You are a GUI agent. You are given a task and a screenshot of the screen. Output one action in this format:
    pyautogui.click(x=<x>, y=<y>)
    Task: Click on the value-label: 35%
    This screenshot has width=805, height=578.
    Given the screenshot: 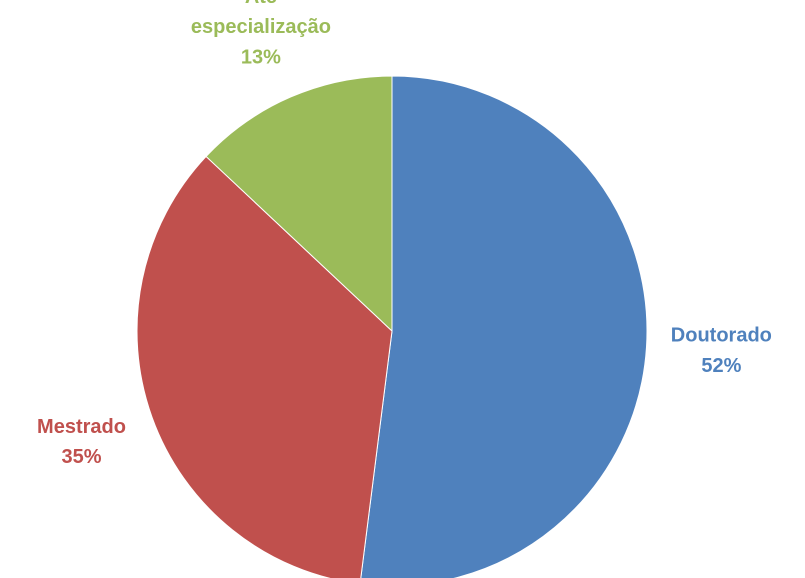 What is the action you would take?
    pyautogui.click(x=81, y=457)
    